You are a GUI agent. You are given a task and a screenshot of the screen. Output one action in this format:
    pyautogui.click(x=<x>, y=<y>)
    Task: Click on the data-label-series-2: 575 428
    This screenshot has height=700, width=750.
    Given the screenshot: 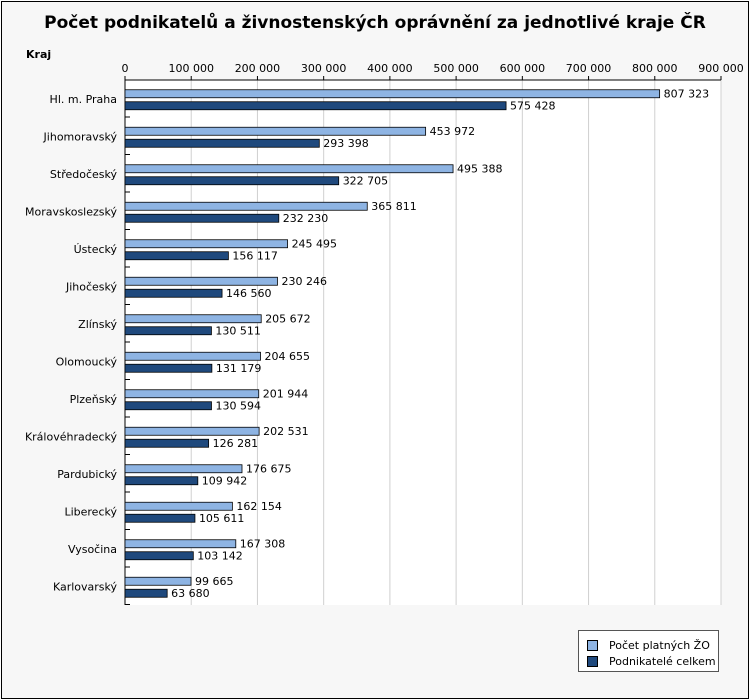 What is the action you would take?
    pyautogui.click(x=533, y=105)
    